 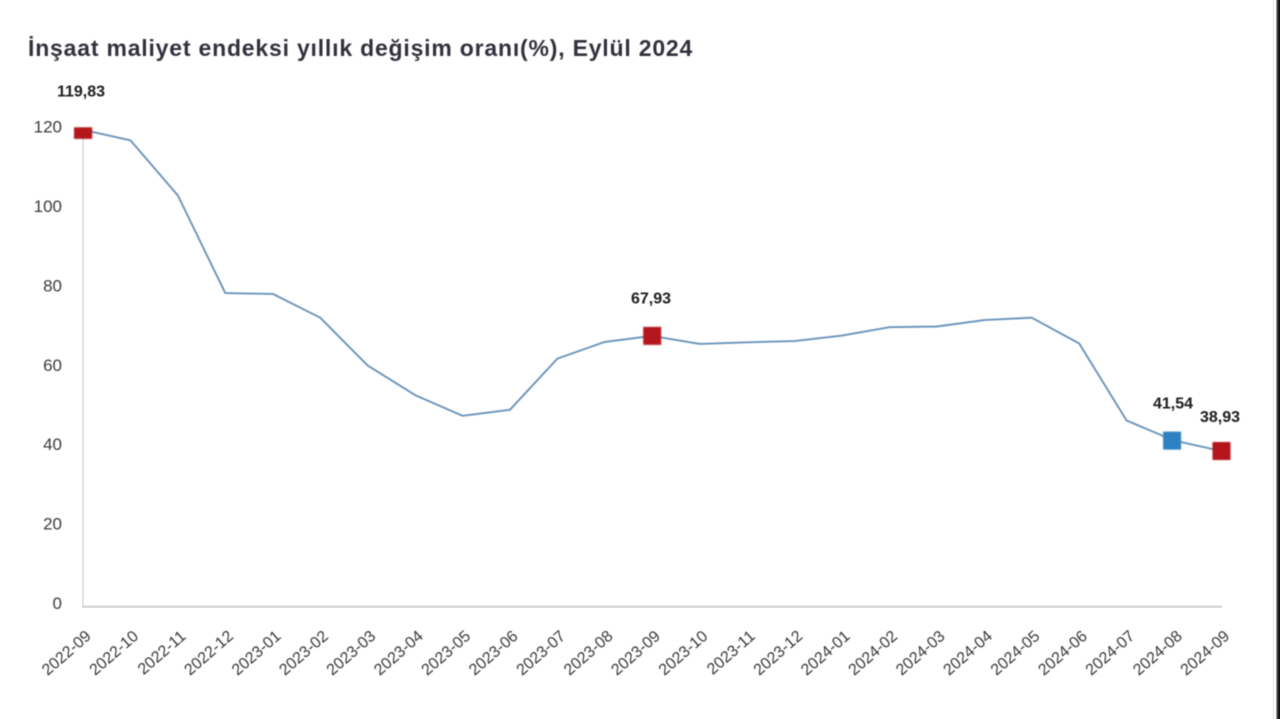 I want to click on svg-text: 2024-03, so click(x=921, y=653).